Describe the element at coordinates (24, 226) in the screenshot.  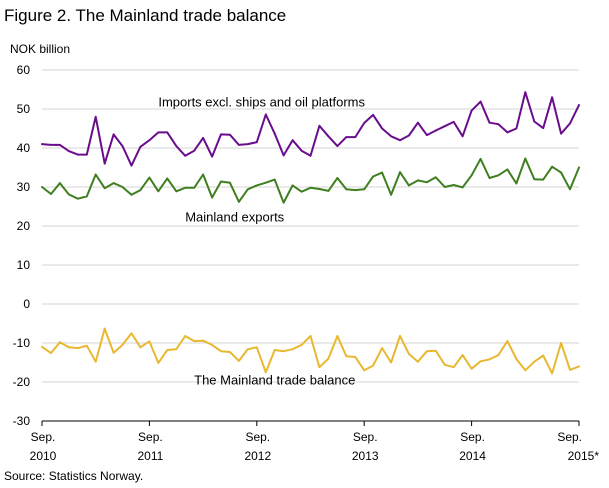
I see `y-tick-label: 20` at that location.